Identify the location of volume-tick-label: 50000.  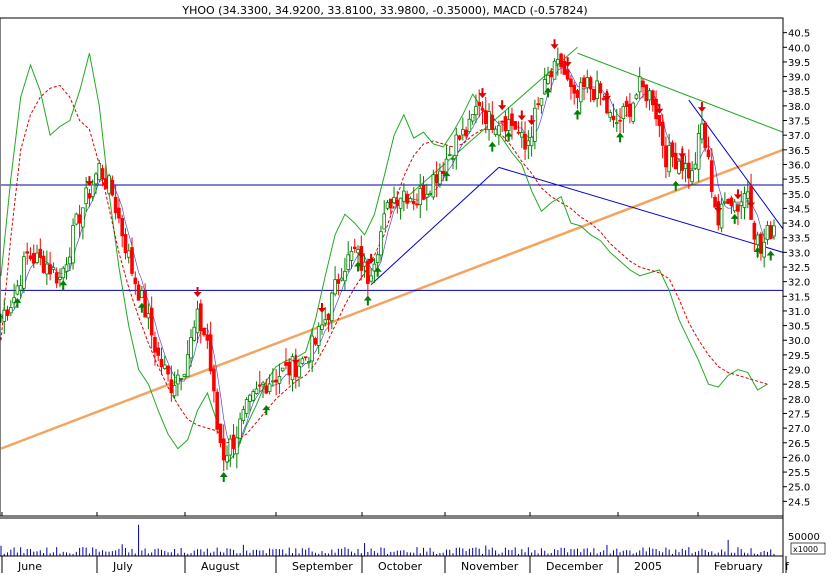
(804, 537).